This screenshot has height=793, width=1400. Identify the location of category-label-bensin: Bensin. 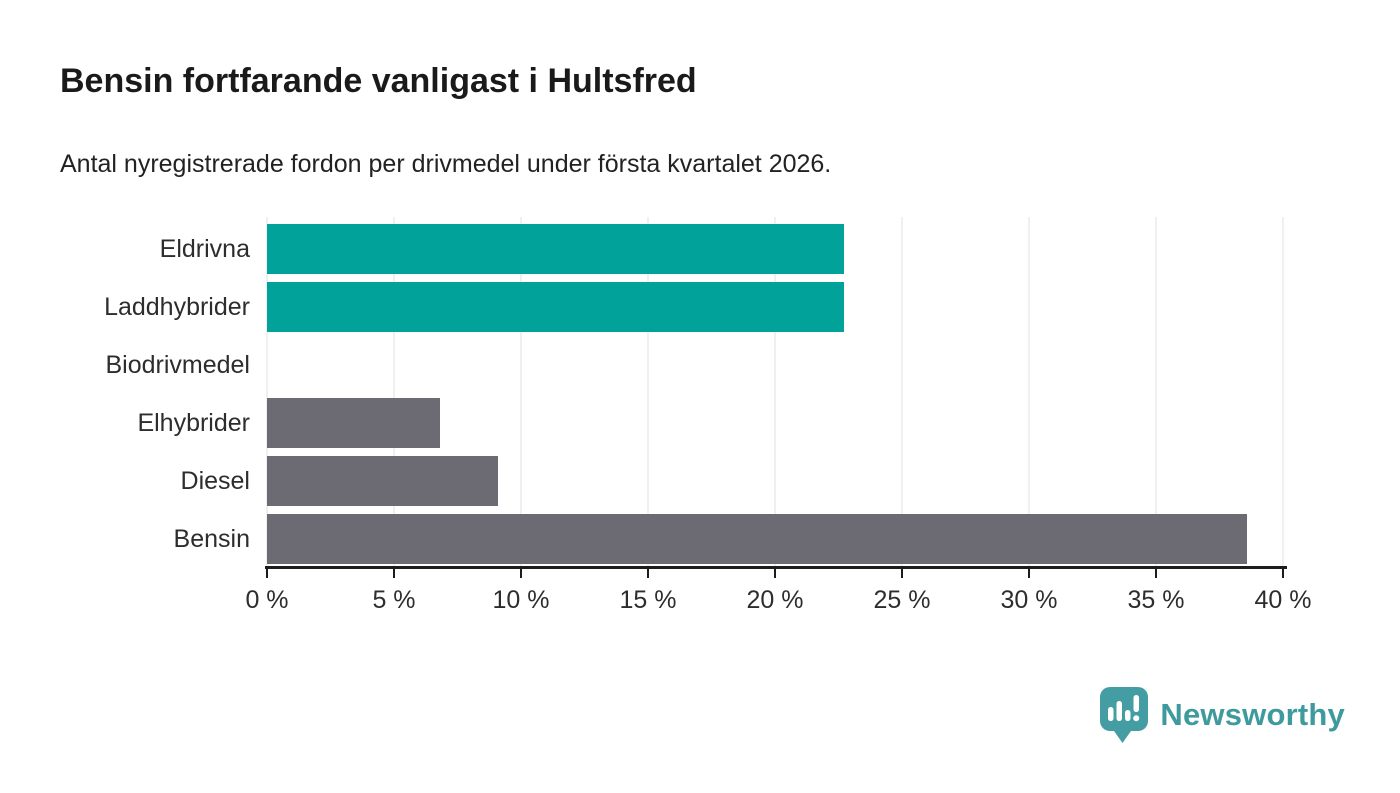
(211, 538).